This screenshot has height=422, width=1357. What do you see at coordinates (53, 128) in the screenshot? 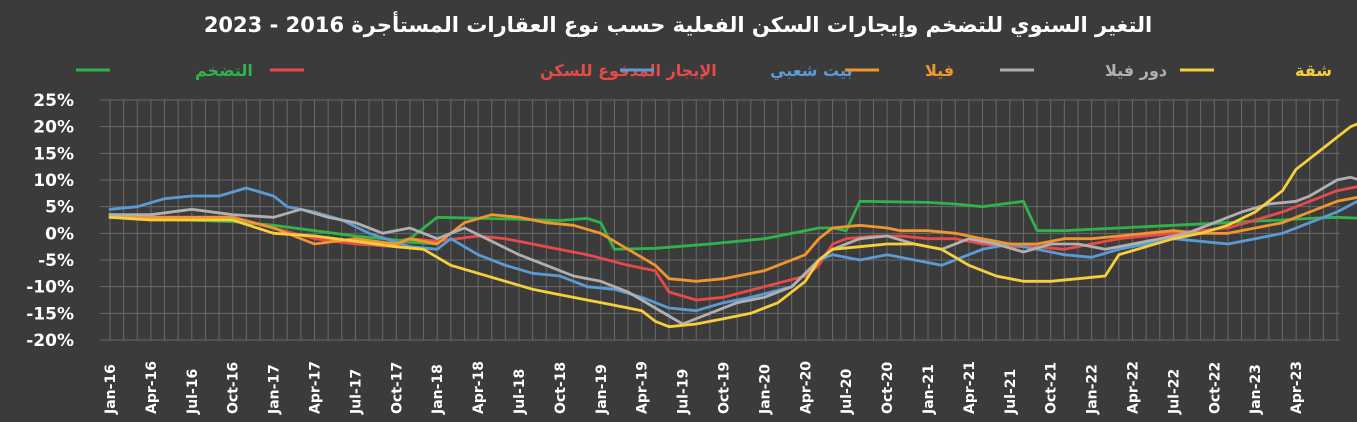
I see `y-tick-label: 20%` at bounding box center [53, 128].